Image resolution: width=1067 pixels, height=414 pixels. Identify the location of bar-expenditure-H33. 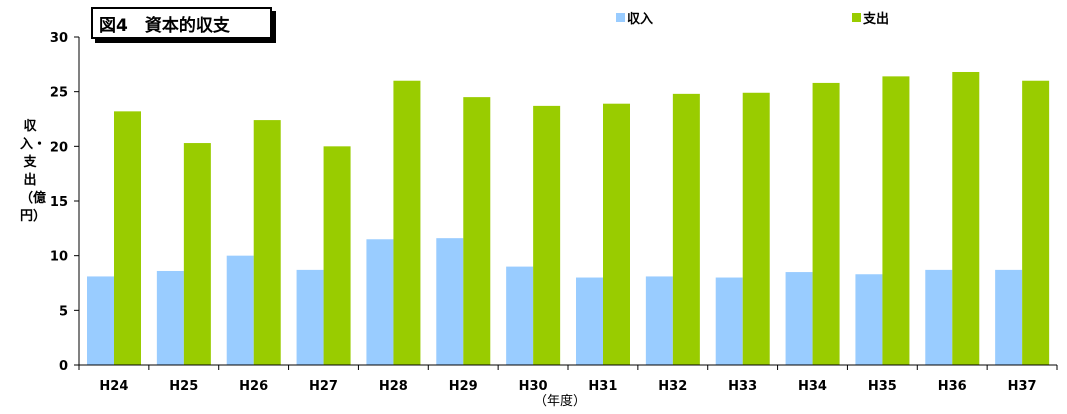
(756, 228).